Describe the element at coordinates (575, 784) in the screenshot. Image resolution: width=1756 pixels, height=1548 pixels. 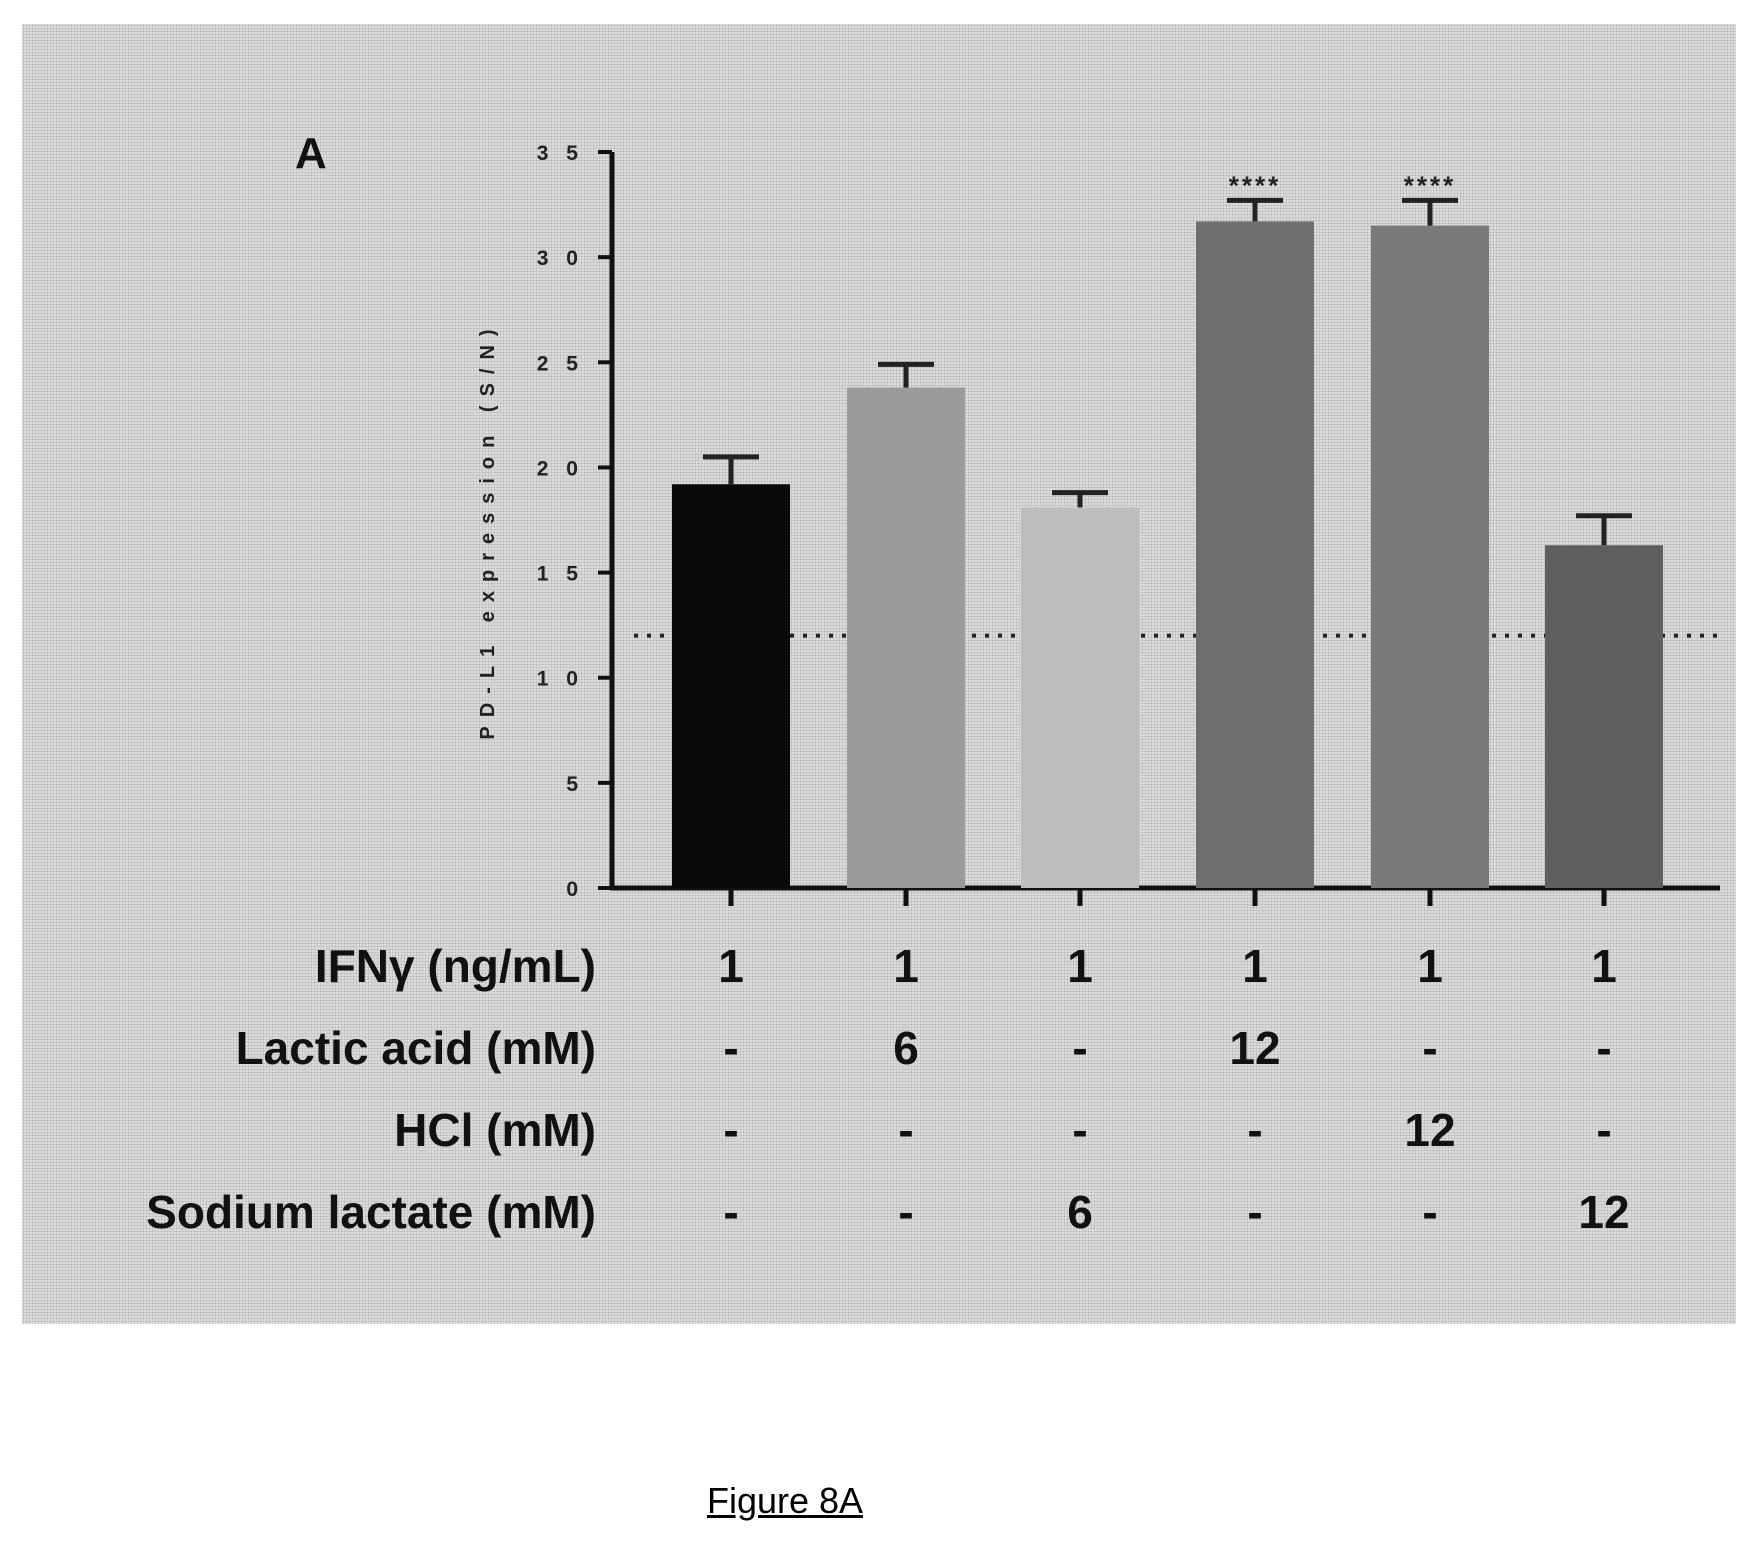
I see `y-tick-label: 5` at that location.